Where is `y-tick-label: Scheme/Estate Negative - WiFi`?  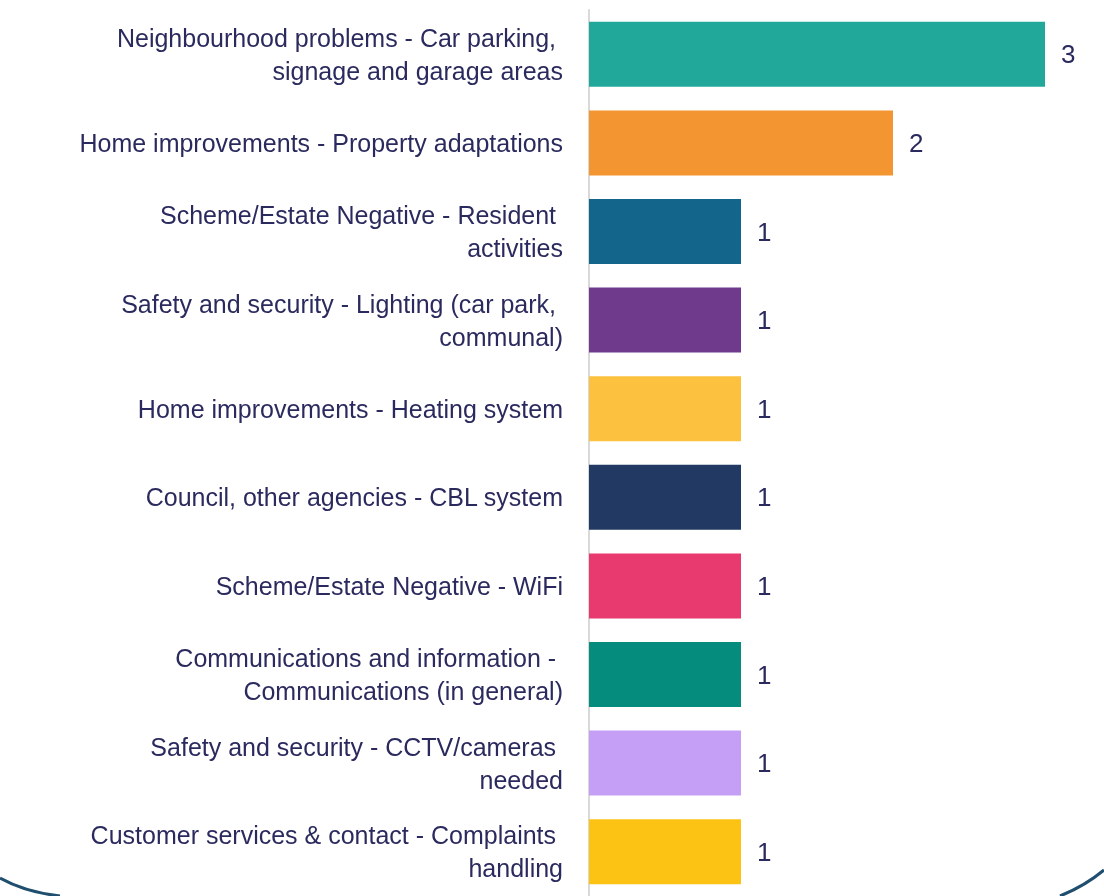
y-tick-label: Scheme/Estate Negative - WiFi is located at coordinates (389, 585).